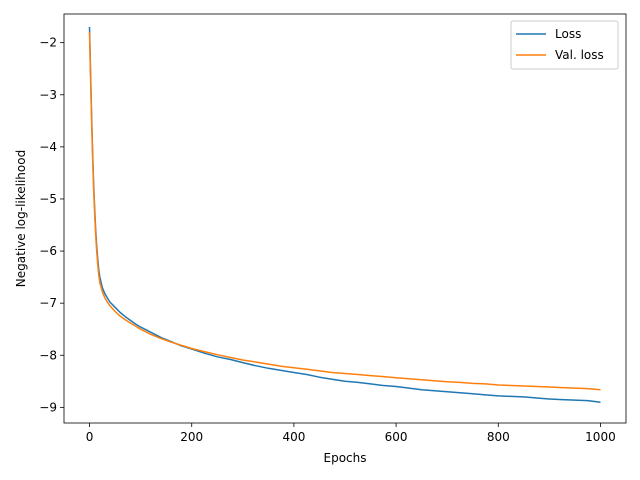 The width and height of the screenshot is (640, 480). I want to click on y-tick-label: −8, so click(48, 355).